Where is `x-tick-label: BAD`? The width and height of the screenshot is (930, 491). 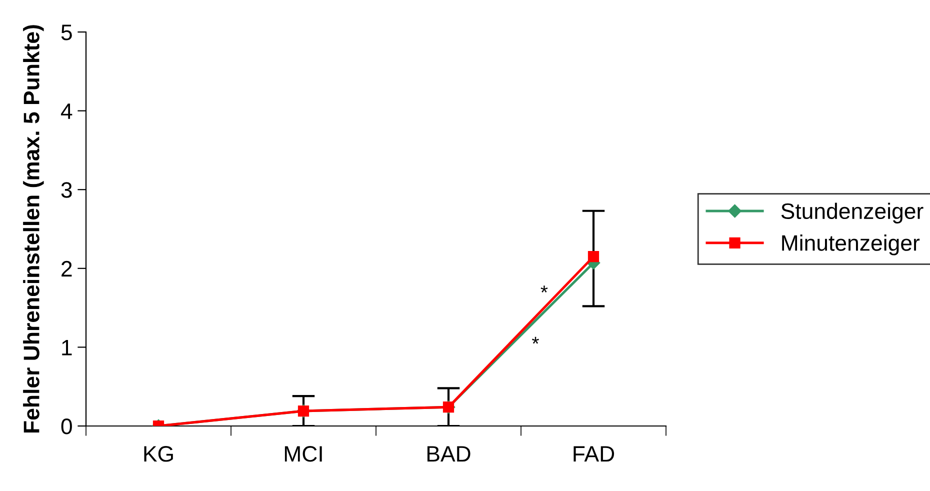 x-tick-label: BAD is located at coordinates (448, 454).